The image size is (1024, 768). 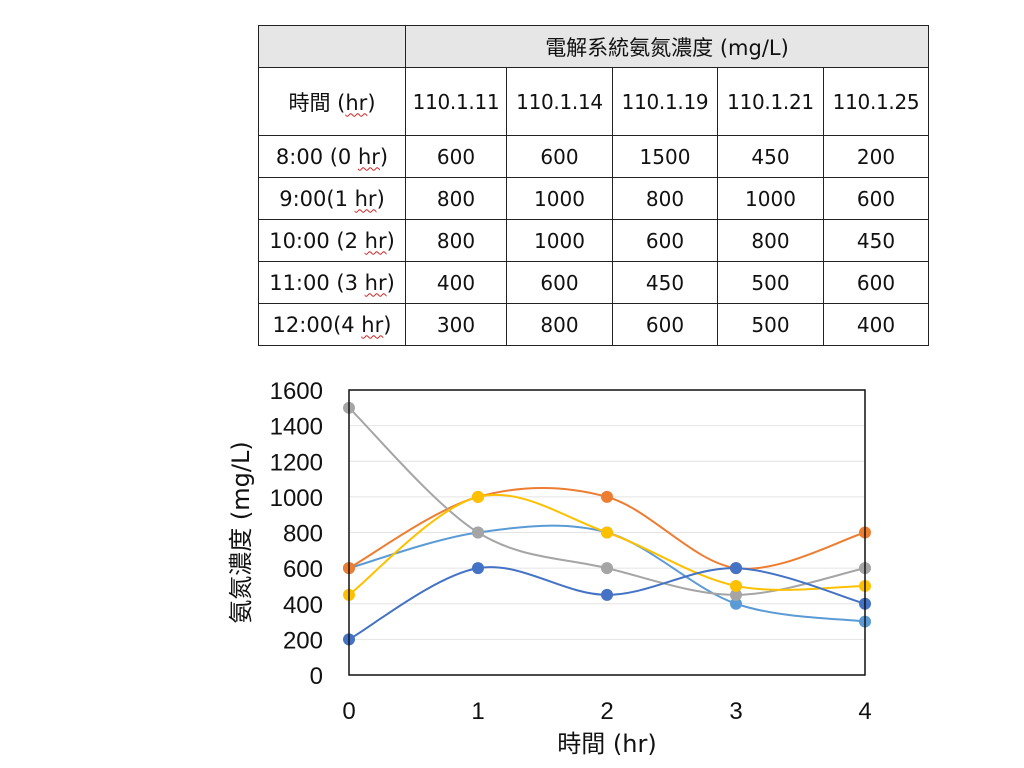 I want to click on y-tick-label: 400, so click(x=303, y=605).